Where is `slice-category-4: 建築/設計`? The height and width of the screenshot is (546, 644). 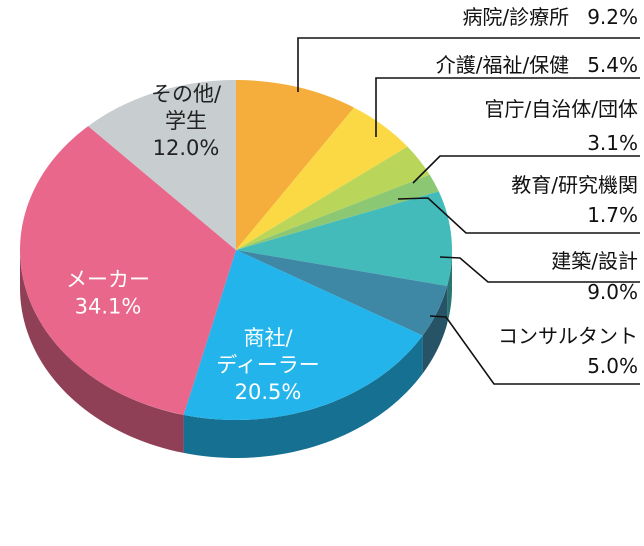 slice-category-4: 建築/設計 is located at coordinates (594, 261).